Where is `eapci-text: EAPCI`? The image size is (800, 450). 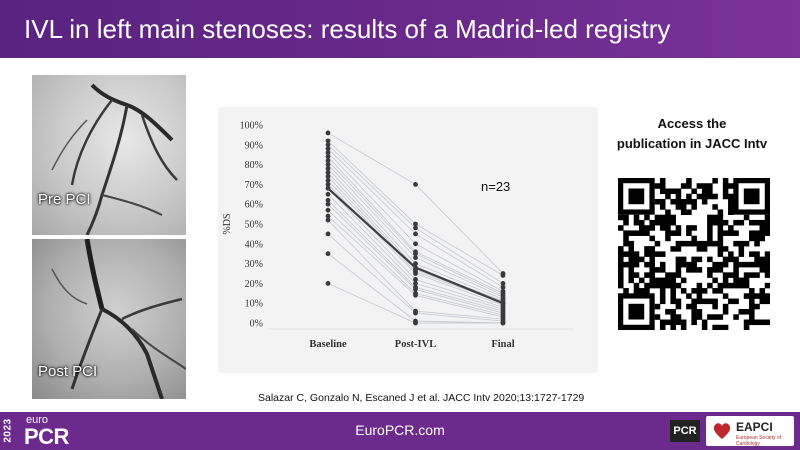
eapci-text: EAPCI is located at coordinates (754, 427).